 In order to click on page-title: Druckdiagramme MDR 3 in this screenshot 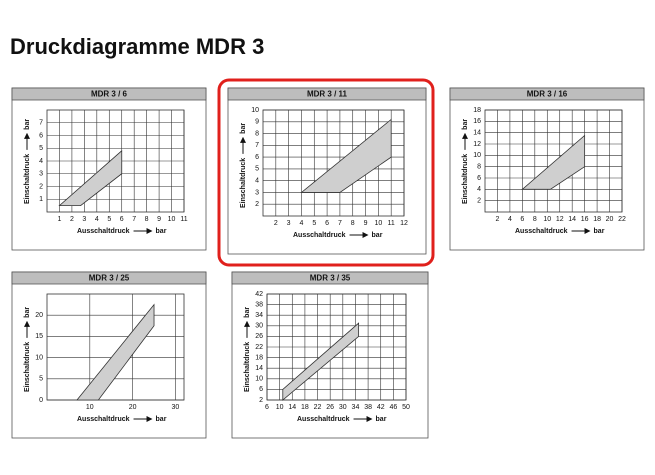, I will do `click(137, 46)`.